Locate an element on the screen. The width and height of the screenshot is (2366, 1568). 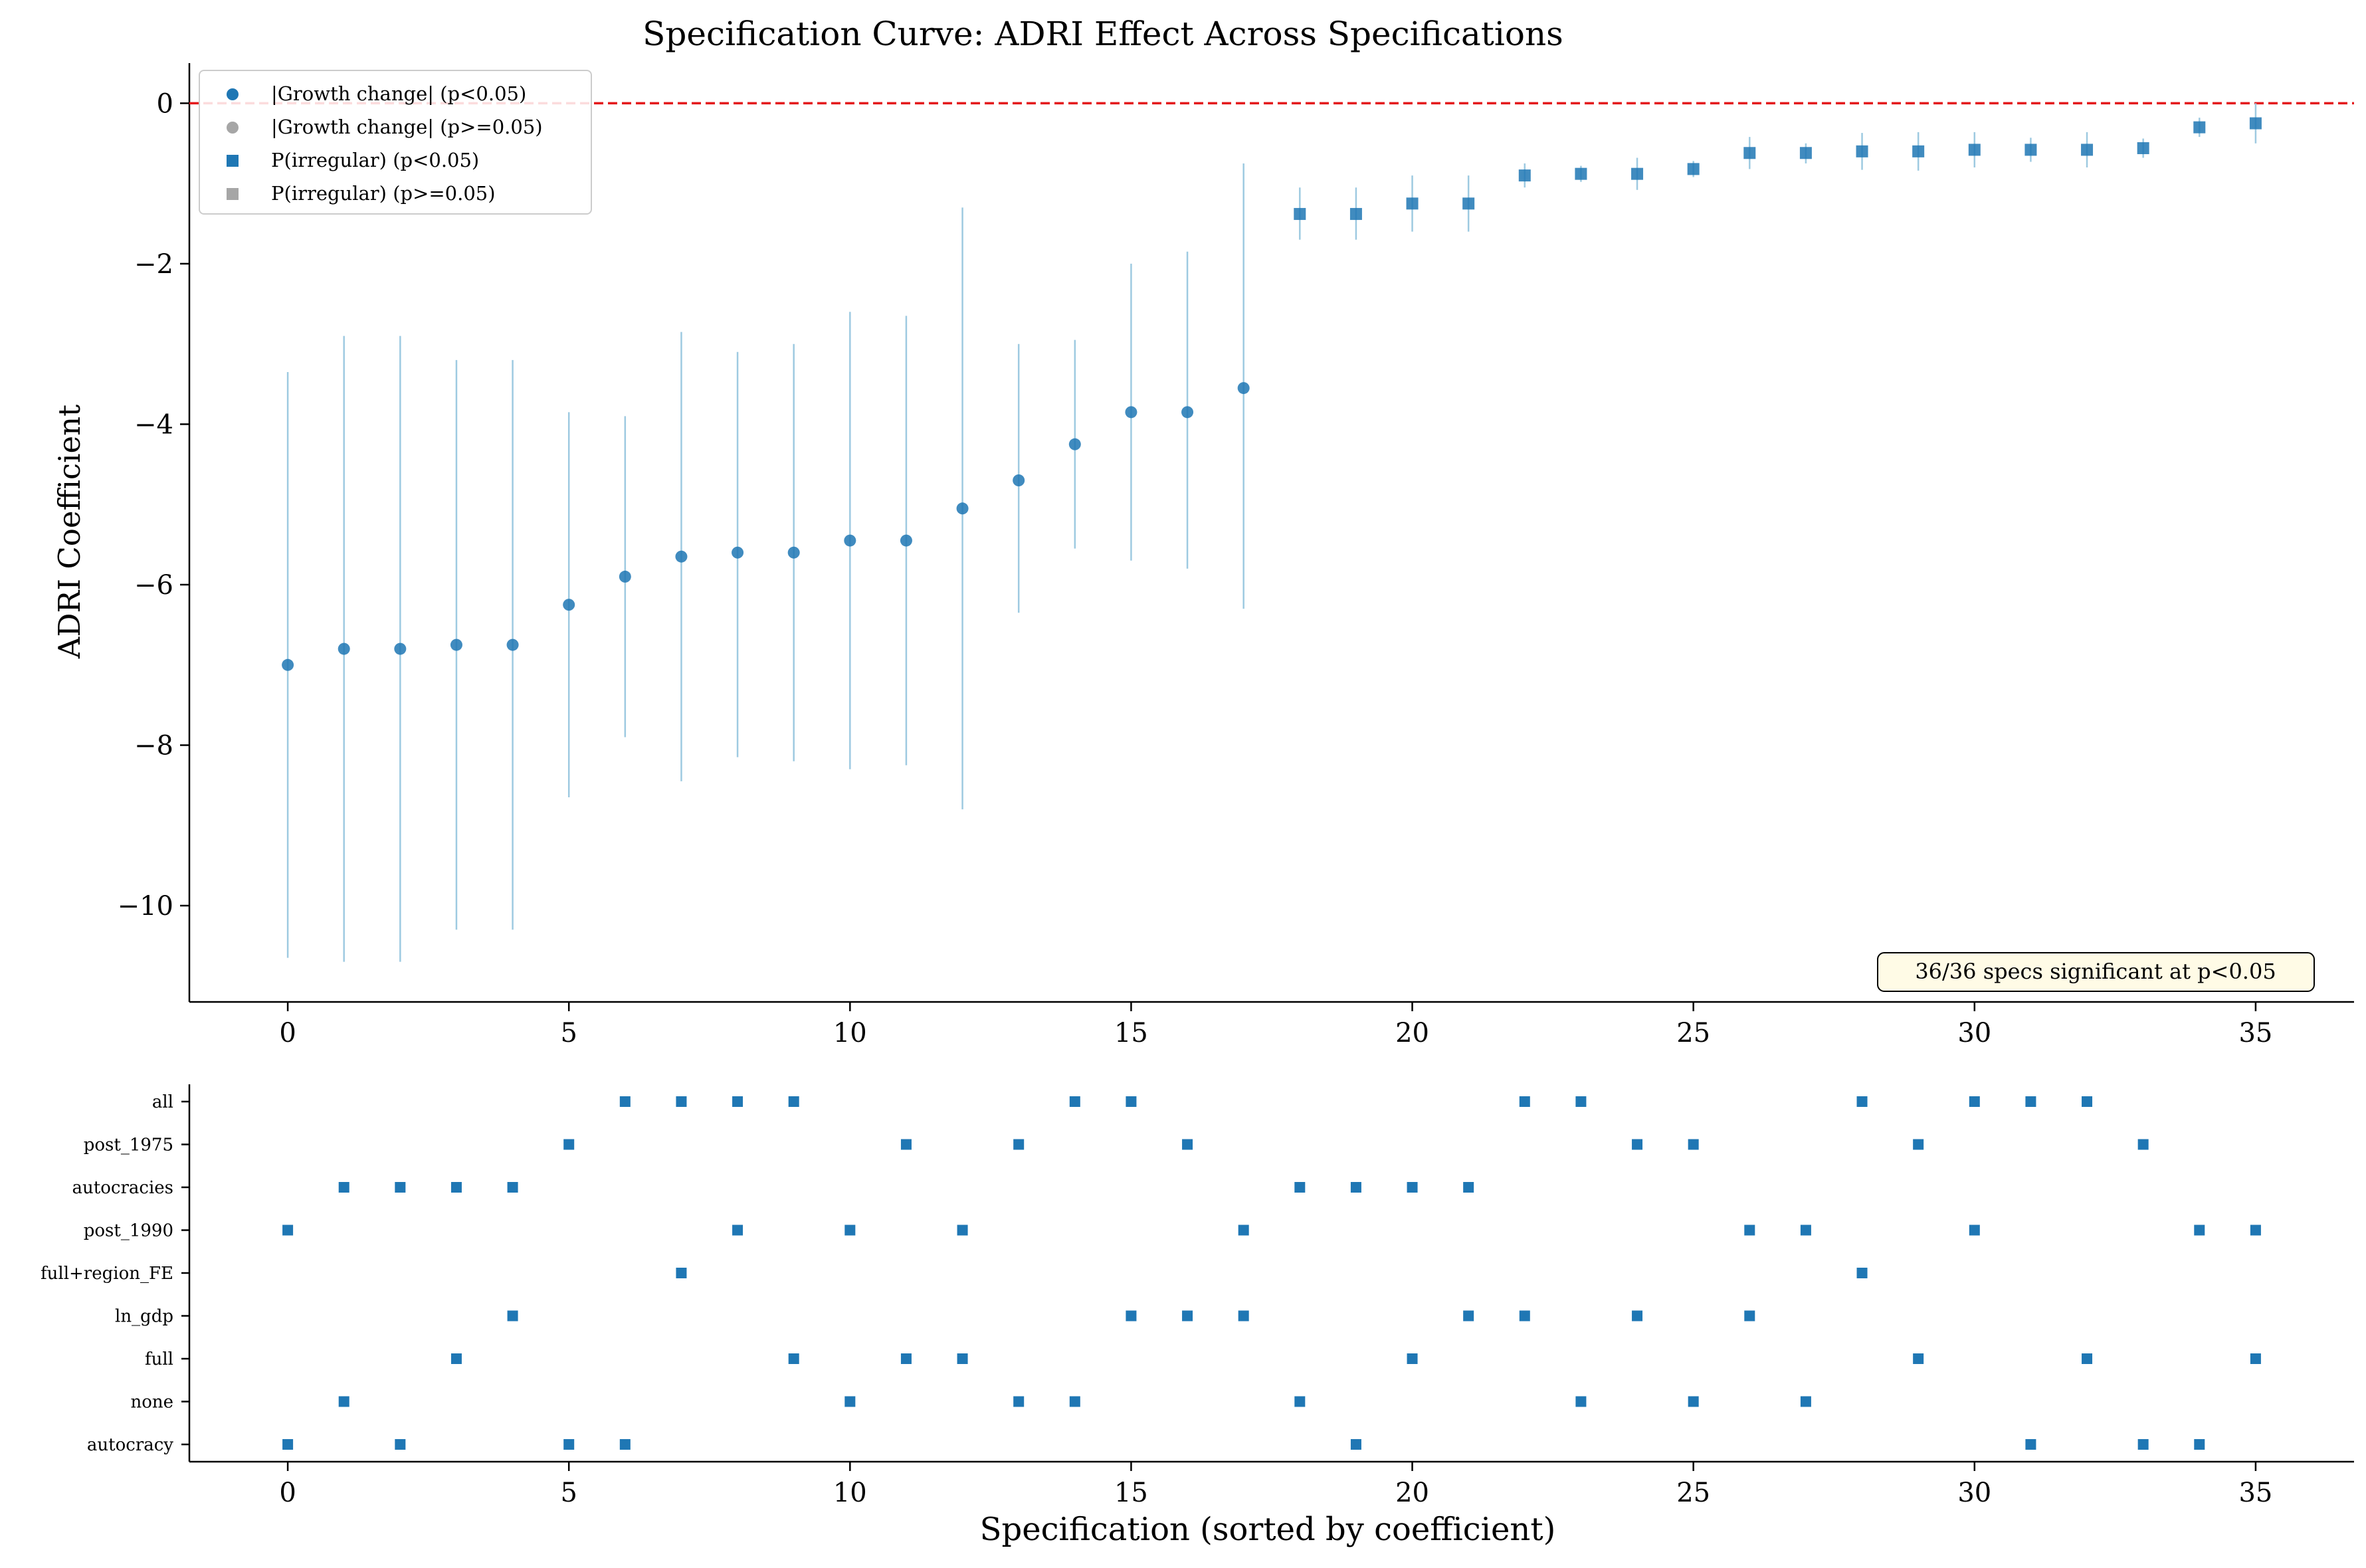
legend-label-irregular-nonsignificant: P(irregular) (p>=0.05) is located at coordinates (383, 193).